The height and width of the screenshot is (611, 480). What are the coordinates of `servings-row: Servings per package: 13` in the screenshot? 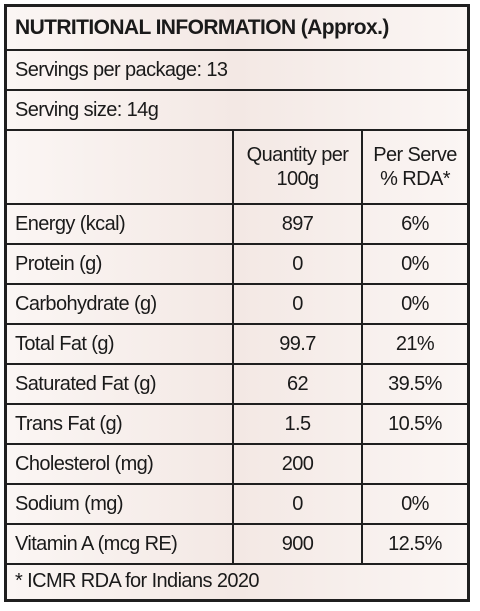 It's located at (237, 70).